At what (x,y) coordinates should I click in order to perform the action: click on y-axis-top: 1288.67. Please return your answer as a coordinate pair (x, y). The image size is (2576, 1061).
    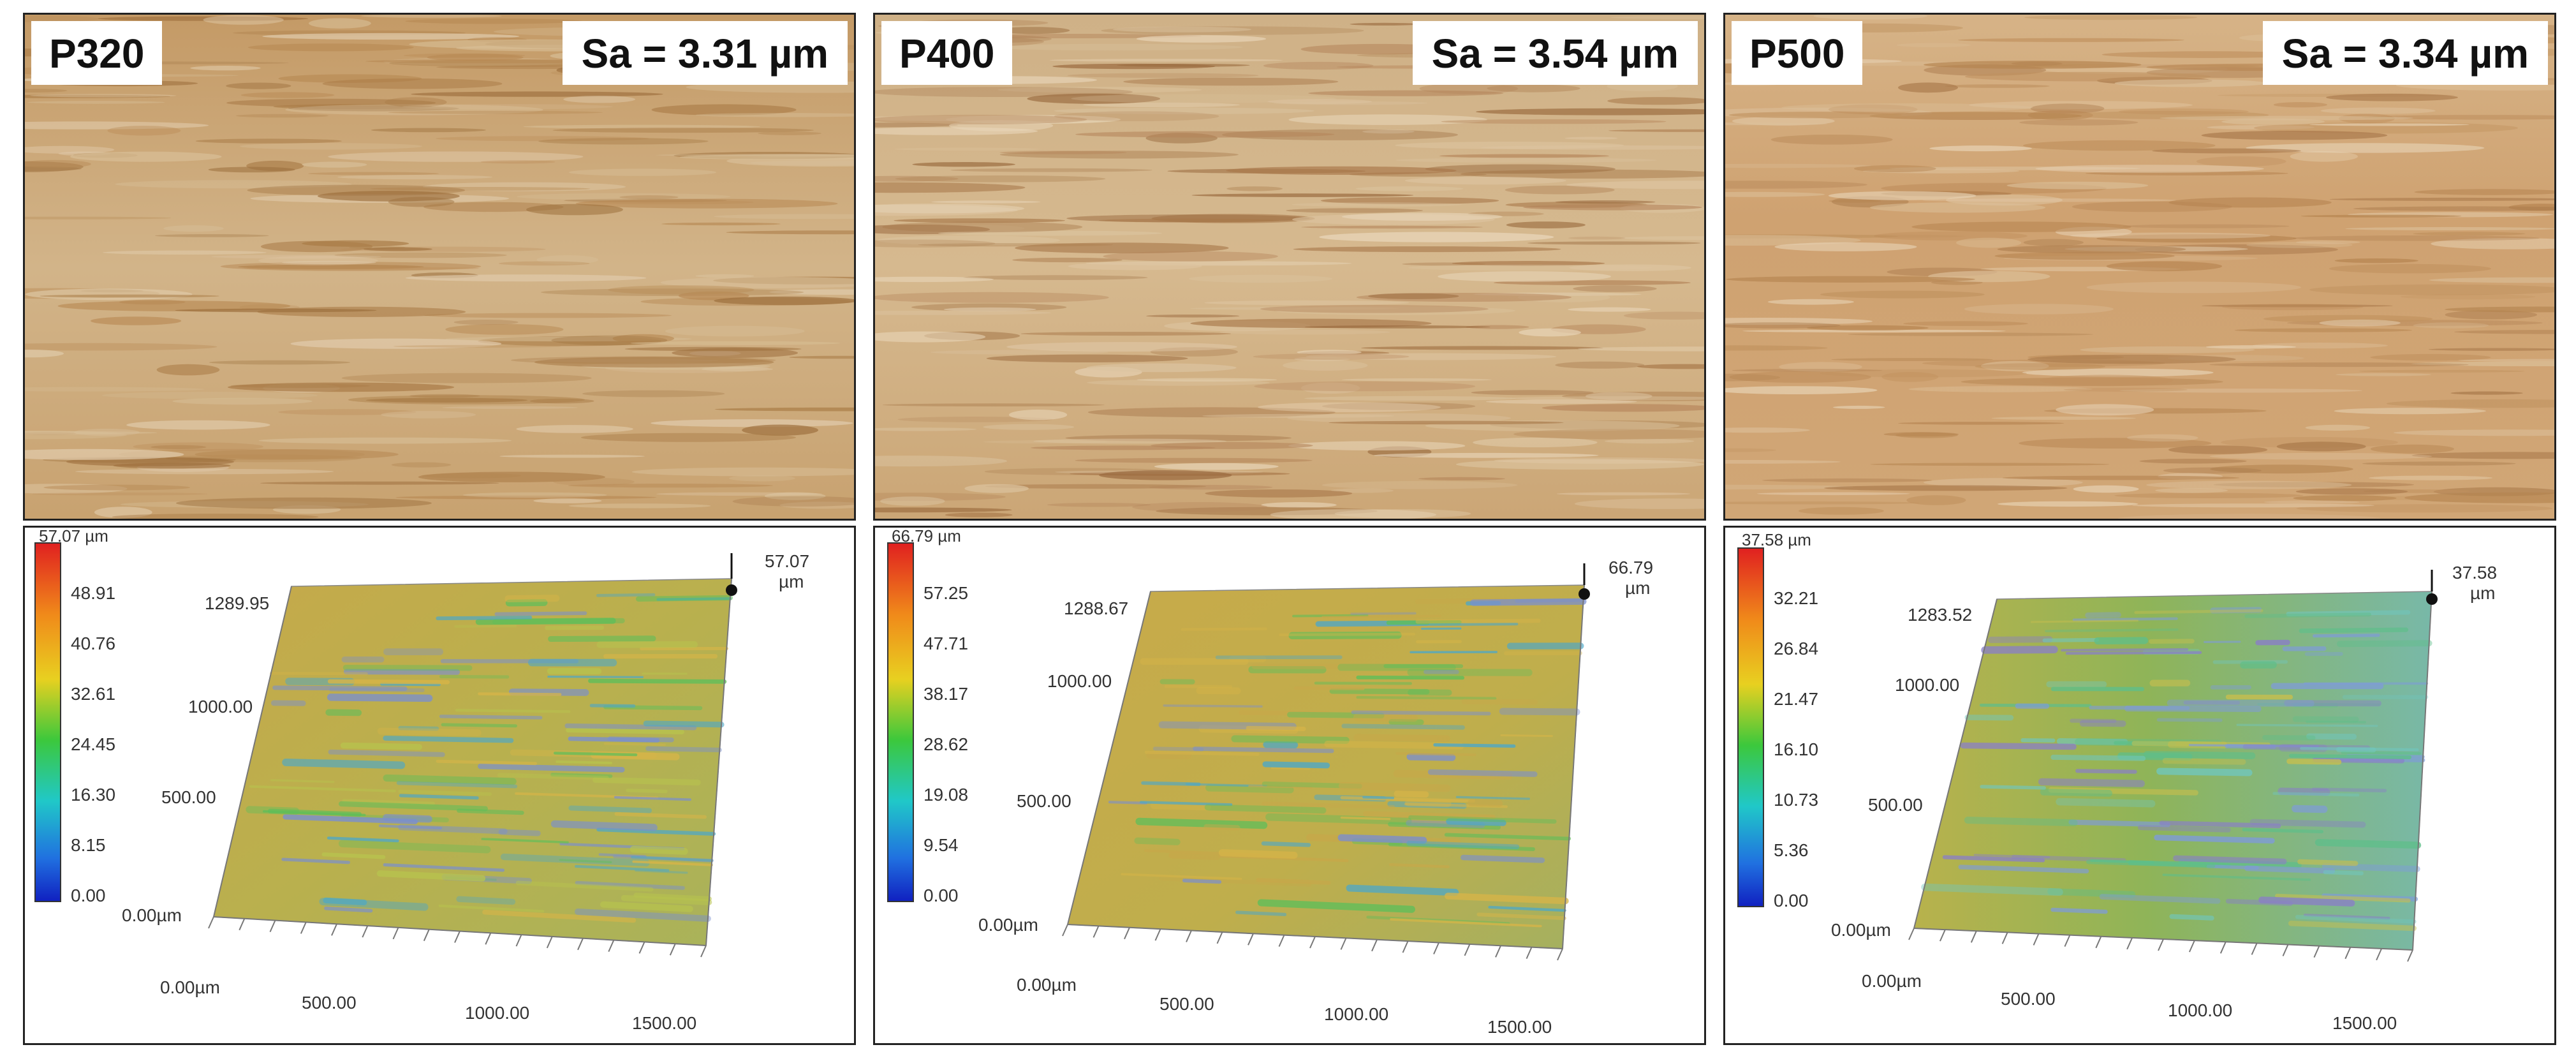
    Looking at the image, I should click on (1096, 608).